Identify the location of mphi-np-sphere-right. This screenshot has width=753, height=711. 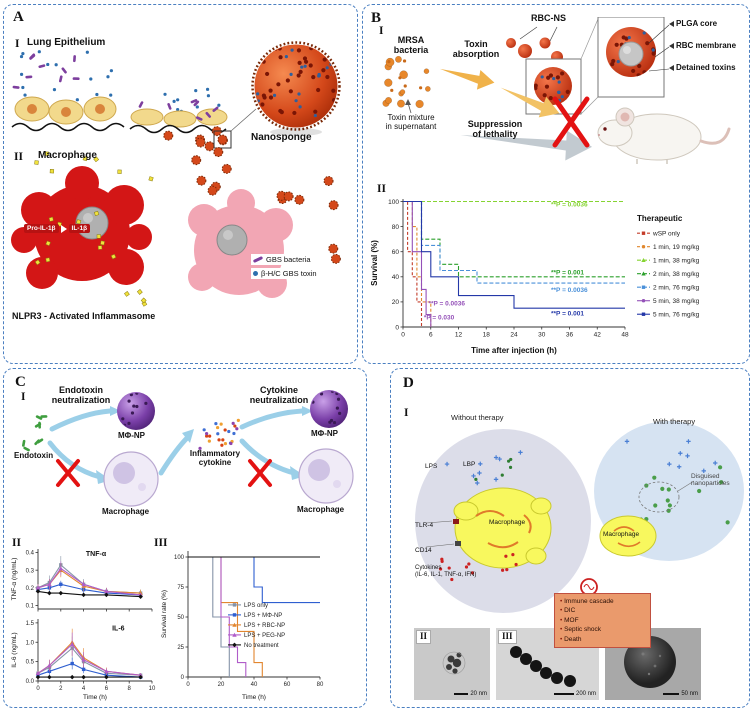
(329, 409).